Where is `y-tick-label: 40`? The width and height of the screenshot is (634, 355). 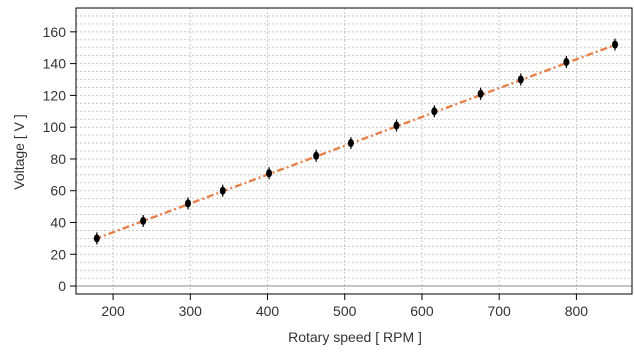
y-tick-label: 40 is located at coordinates (58, 223).